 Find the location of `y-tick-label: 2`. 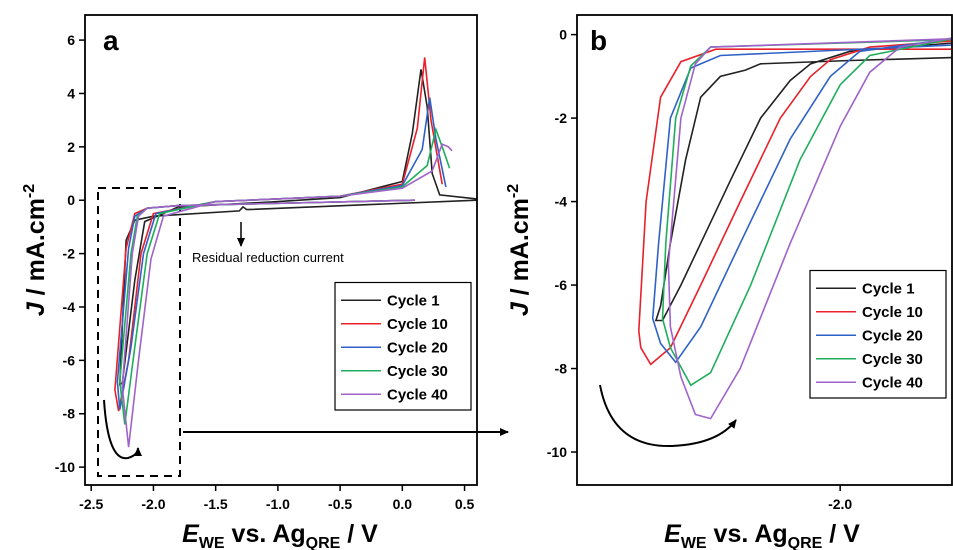

y-tick-label: 2 is located at coordinates (71, 147).